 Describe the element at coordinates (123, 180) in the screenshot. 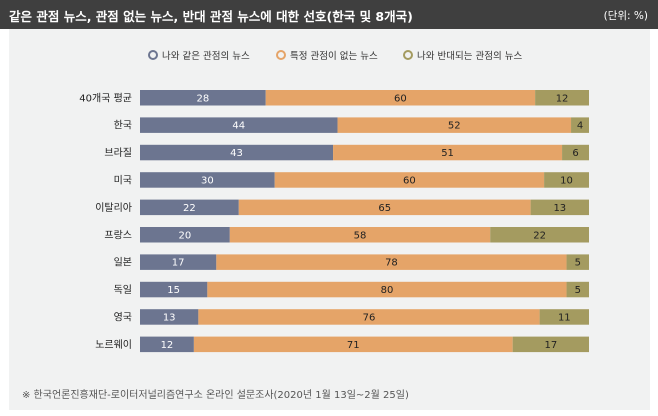

I see `category-label: 미국` at that location.